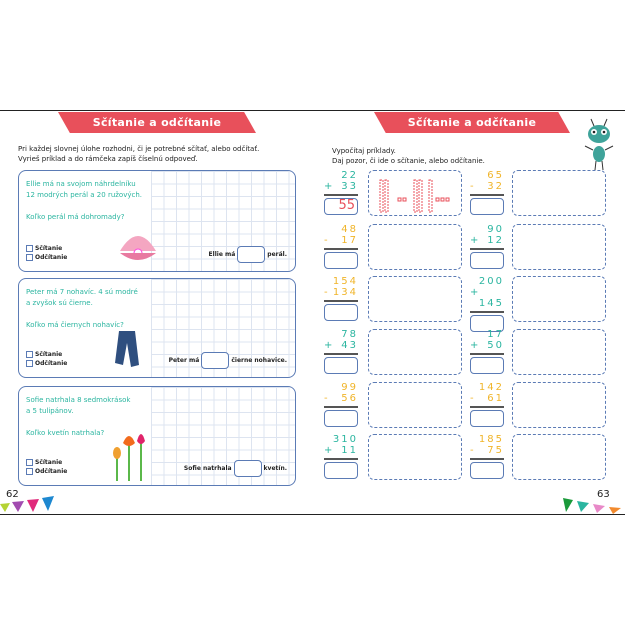 Image resolution: width=625 pixels, height=625 pixels. What do you see at coordinates (345, 292) in the screenshot?
I see `operand-b: 134` at bounding box center [345, 292].